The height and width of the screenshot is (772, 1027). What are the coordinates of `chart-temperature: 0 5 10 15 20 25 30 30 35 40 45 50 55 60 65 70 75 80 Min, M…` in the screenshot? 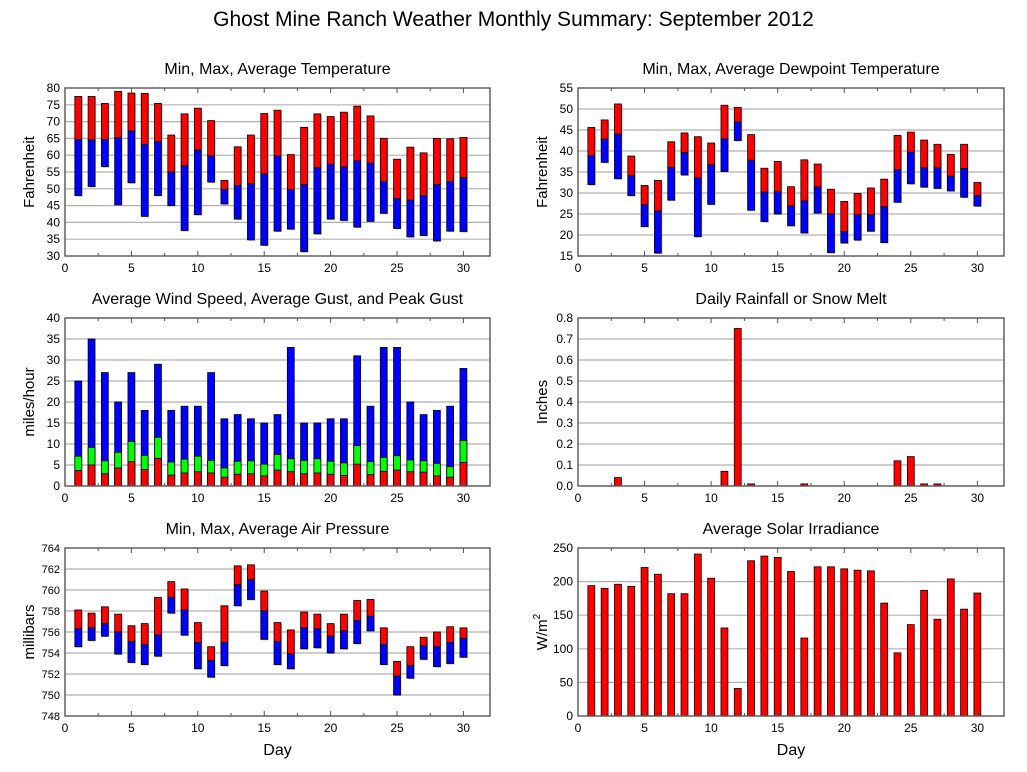 It's located at (256, 168).